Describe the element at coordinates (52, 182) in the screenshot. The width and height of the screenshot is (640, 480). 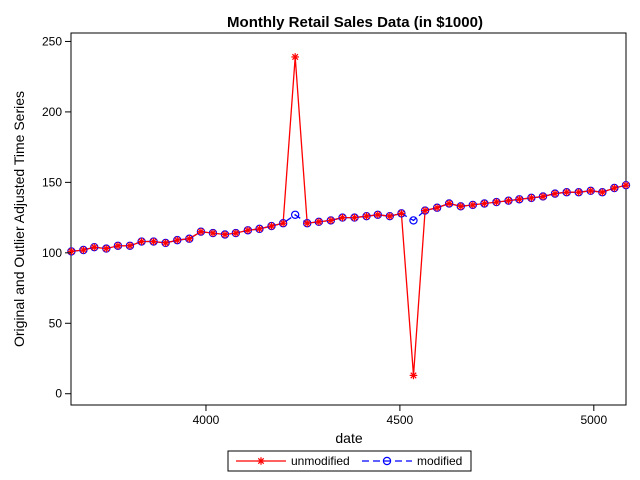
I see `y-tick-label: 150` at that location.